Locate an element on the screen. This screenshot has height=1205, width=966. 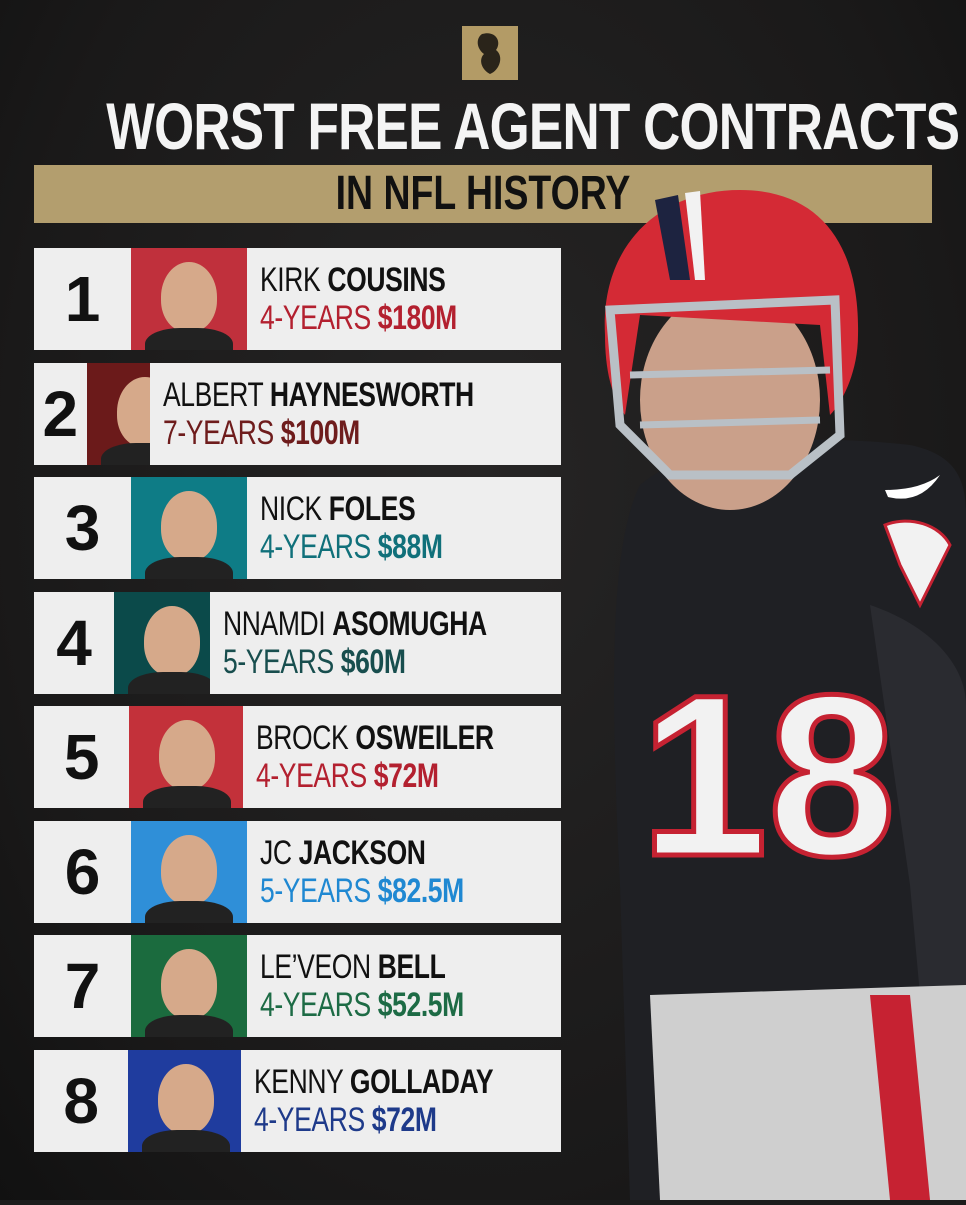
contract-row: 4 NNAMDI ASOMUGHA 5-YEARS $60M is located at coordinates (297, 642).